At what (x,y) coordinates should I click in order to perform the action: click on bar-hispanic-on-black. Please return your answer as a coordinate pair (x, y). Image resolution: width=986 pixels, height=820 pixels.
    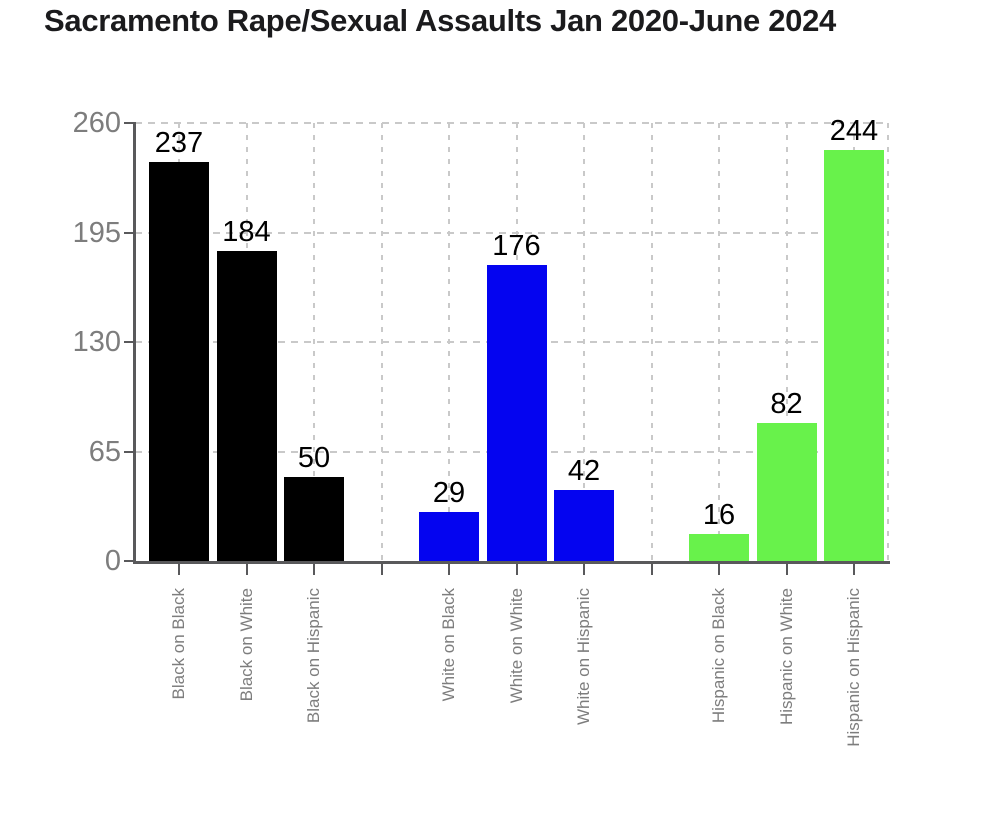
    Looking at the image, I should click on (719, 547).